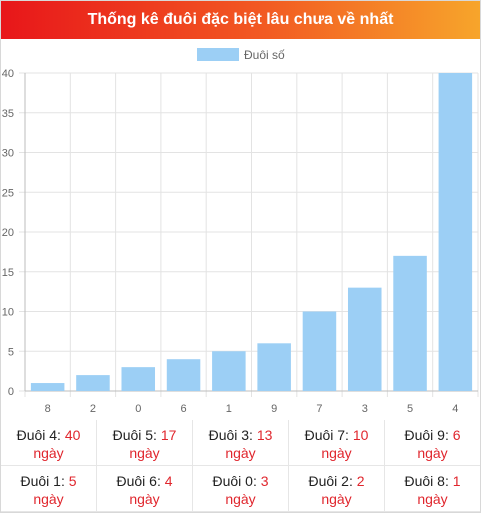  I want to click on stat-cell: Đuôi 1: 5 ngày, so click(49, 489).